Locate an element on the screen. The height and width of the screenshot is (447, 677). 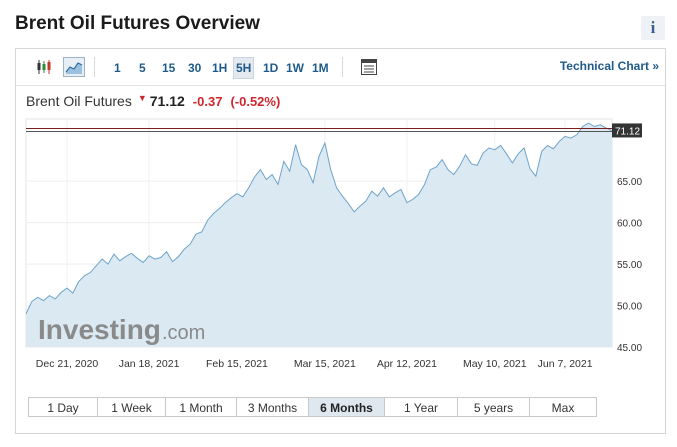
watermark-suffix: .com is located at coordinates (183, 333).